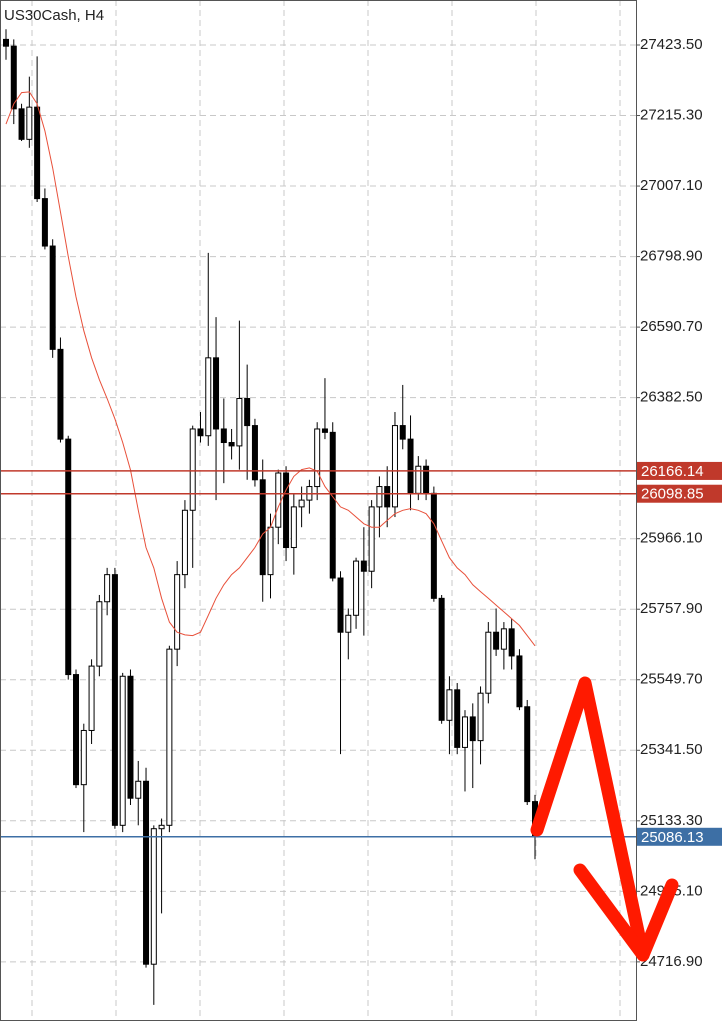 This screenshot has height=1024, width=723. I want to click on price-label: 25086.13, so click(672, 837).